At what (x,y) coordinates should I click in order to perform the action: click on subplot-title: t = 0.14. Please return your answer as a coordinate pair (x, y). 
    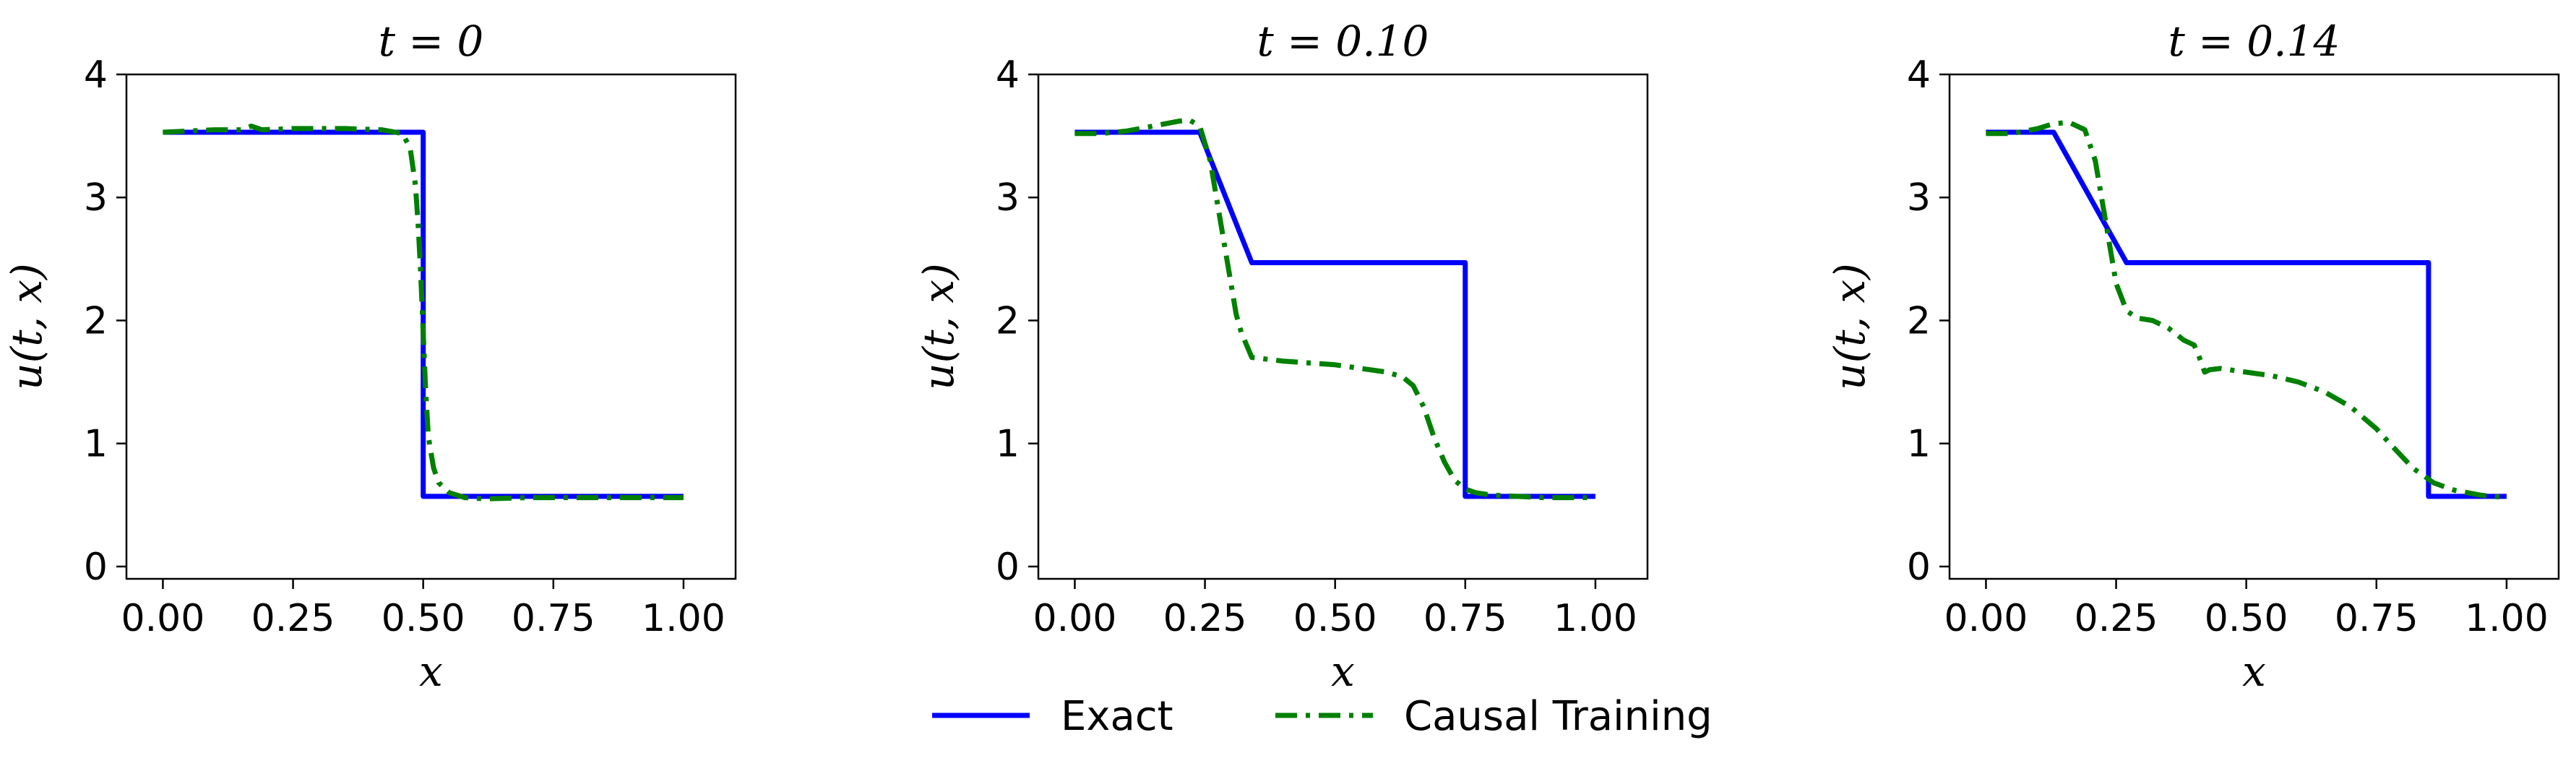
    Looking at the image, I should click on (2254, 41).